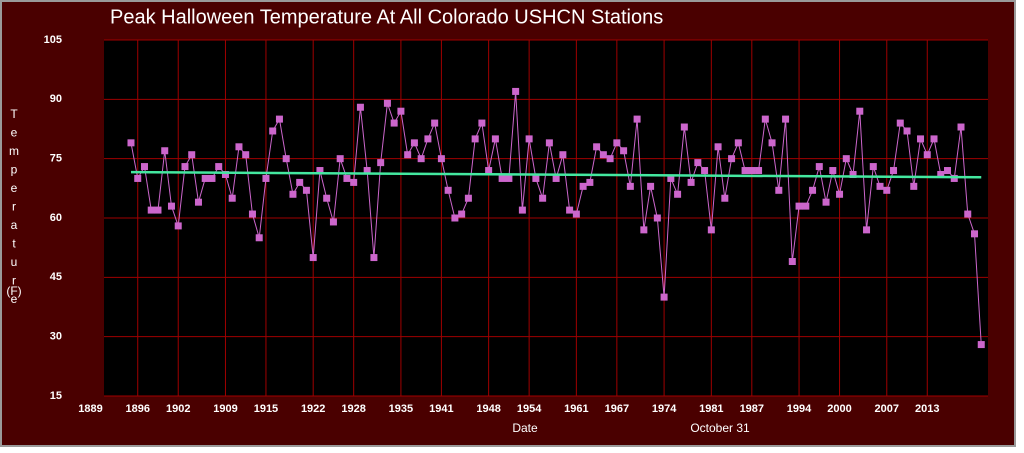 This screenshot has height=453, width=1024. I want to click on y-tick-label: 60, so click(56, 218).